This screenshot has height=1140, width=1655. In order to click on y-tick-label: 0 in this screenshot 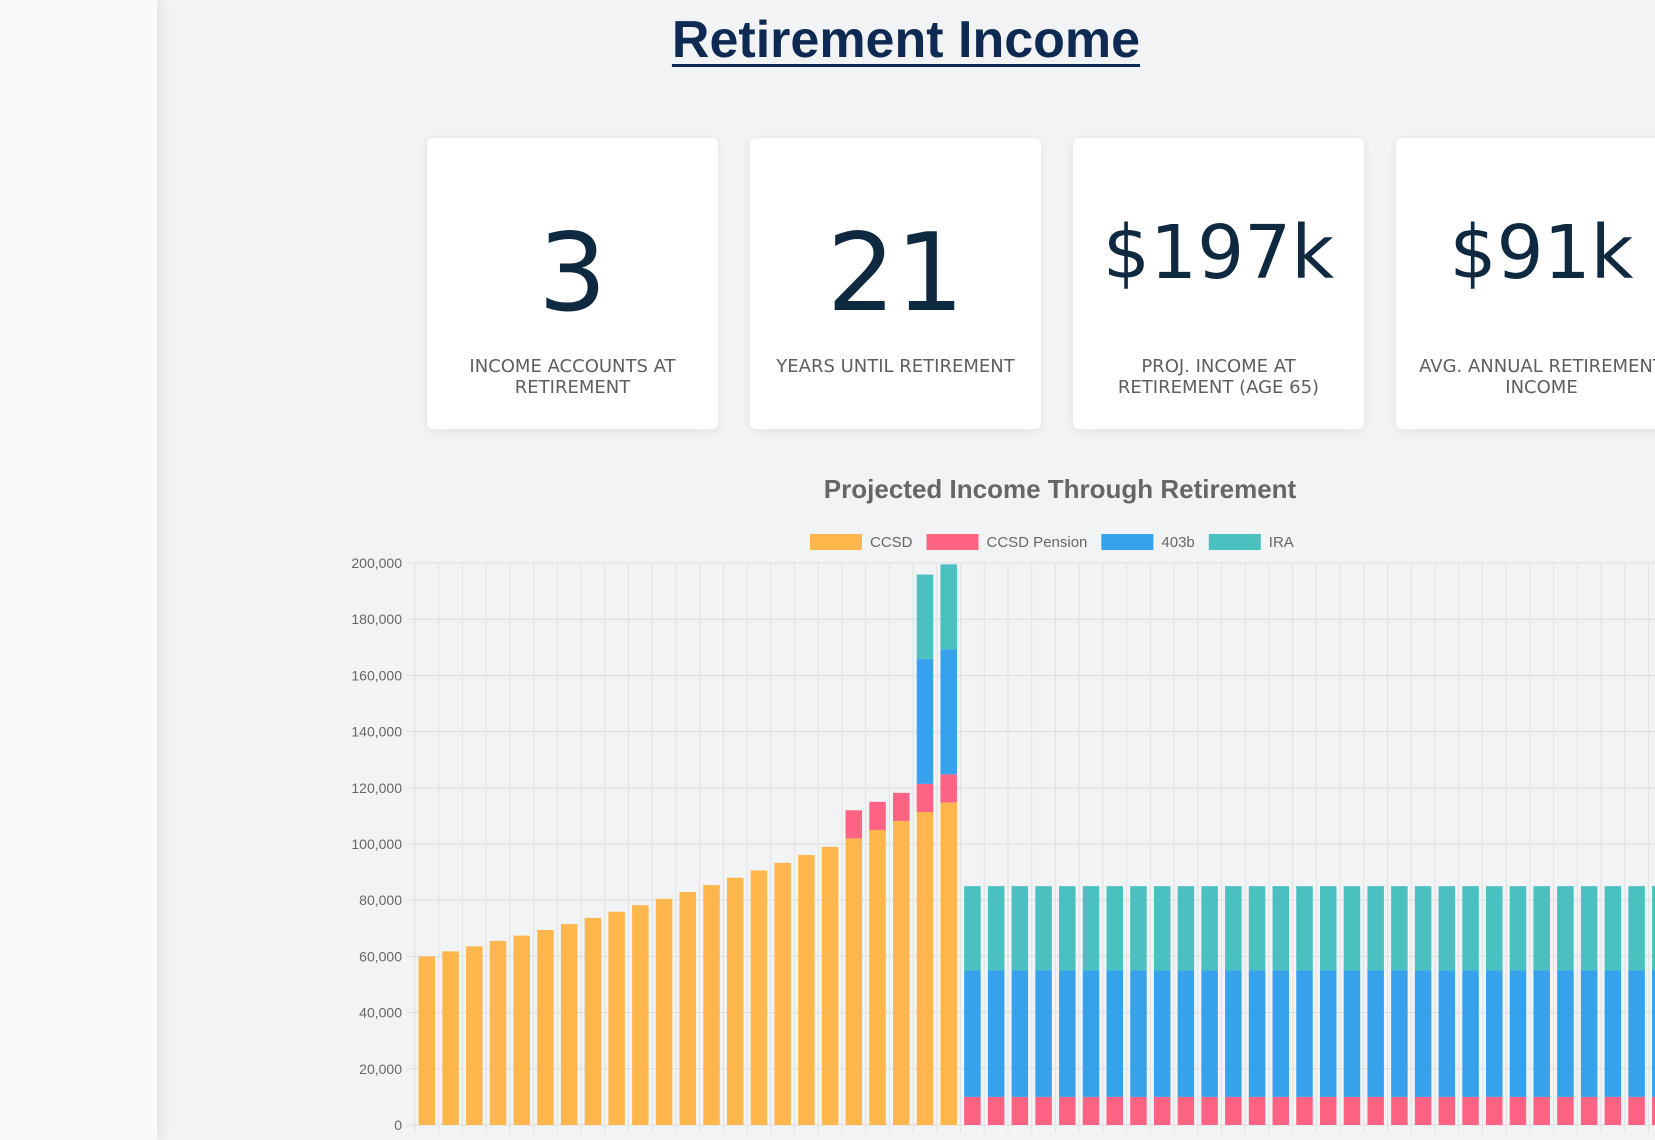, I will do `click(398, 1125)`.